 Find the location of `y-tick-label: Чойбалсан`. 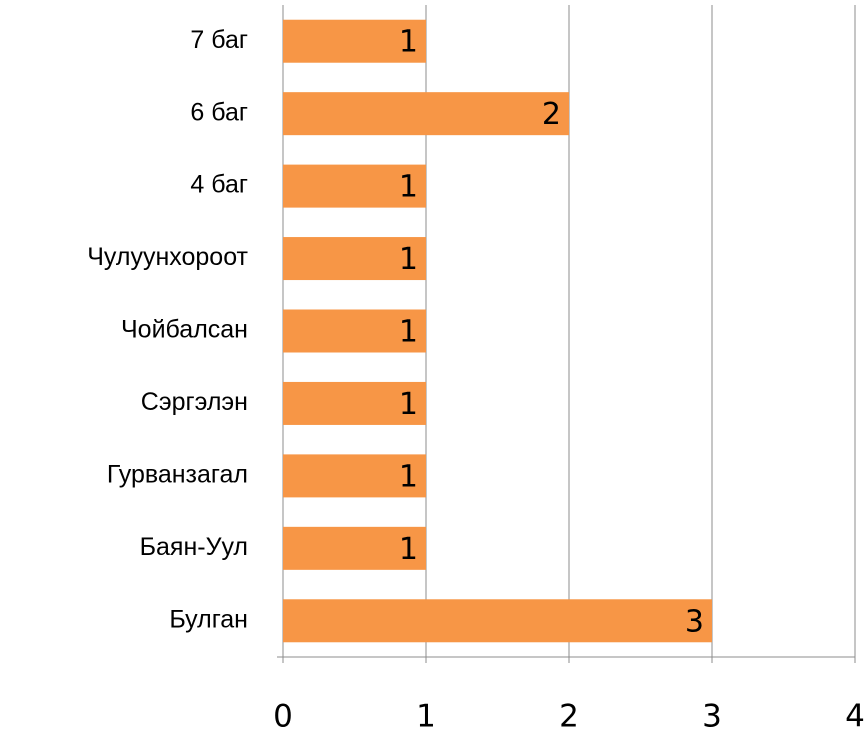

y-tick-label: Чойбалсан is located at coordinates (184, 330).